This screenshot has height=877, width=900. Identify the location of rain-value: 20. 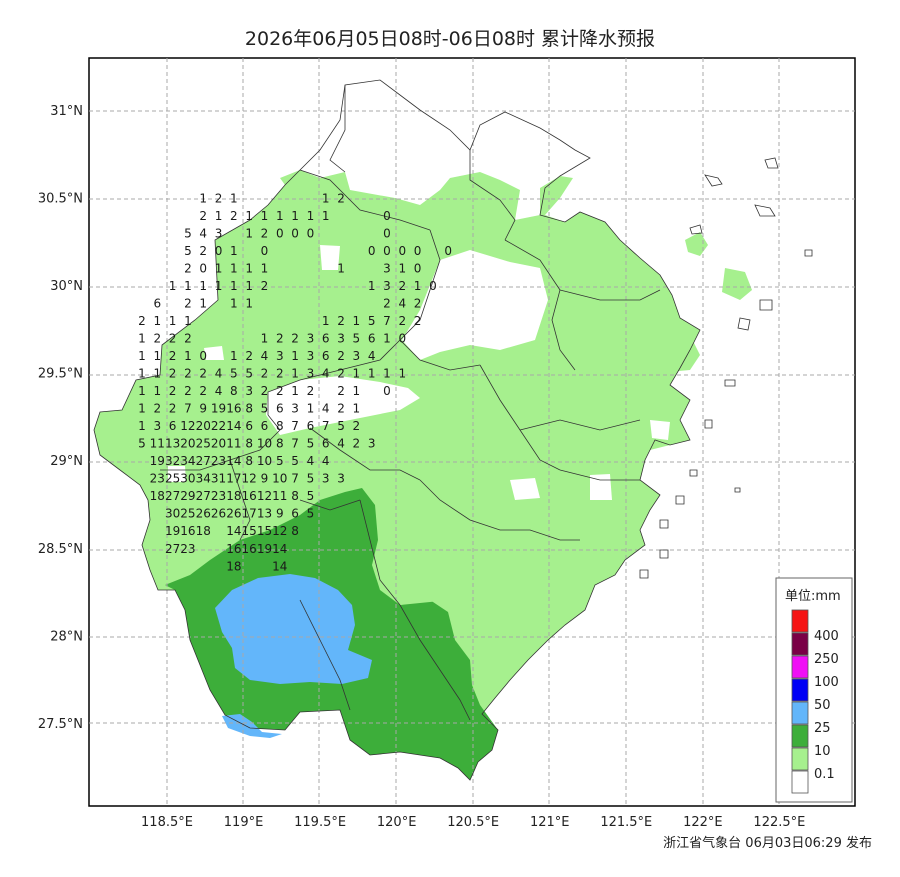
(218, 444).